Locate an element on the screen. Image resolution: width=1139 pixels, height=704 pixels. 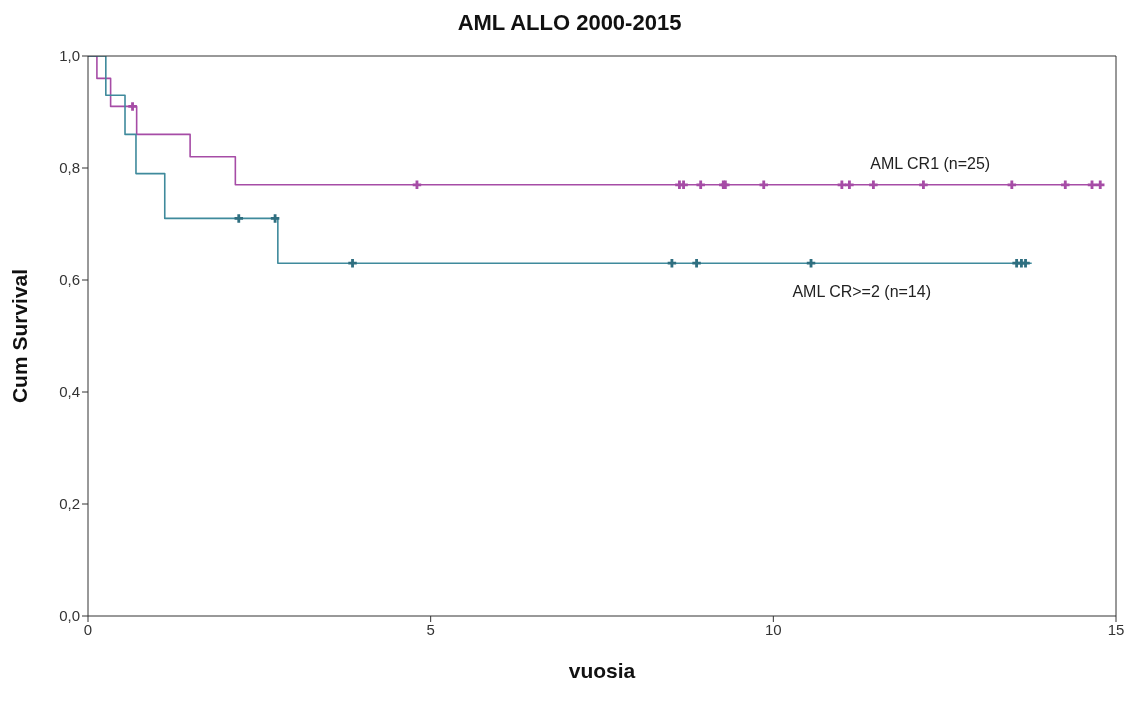
series-label: AML CR1 (n=25) is located at coordinates (930, 163).